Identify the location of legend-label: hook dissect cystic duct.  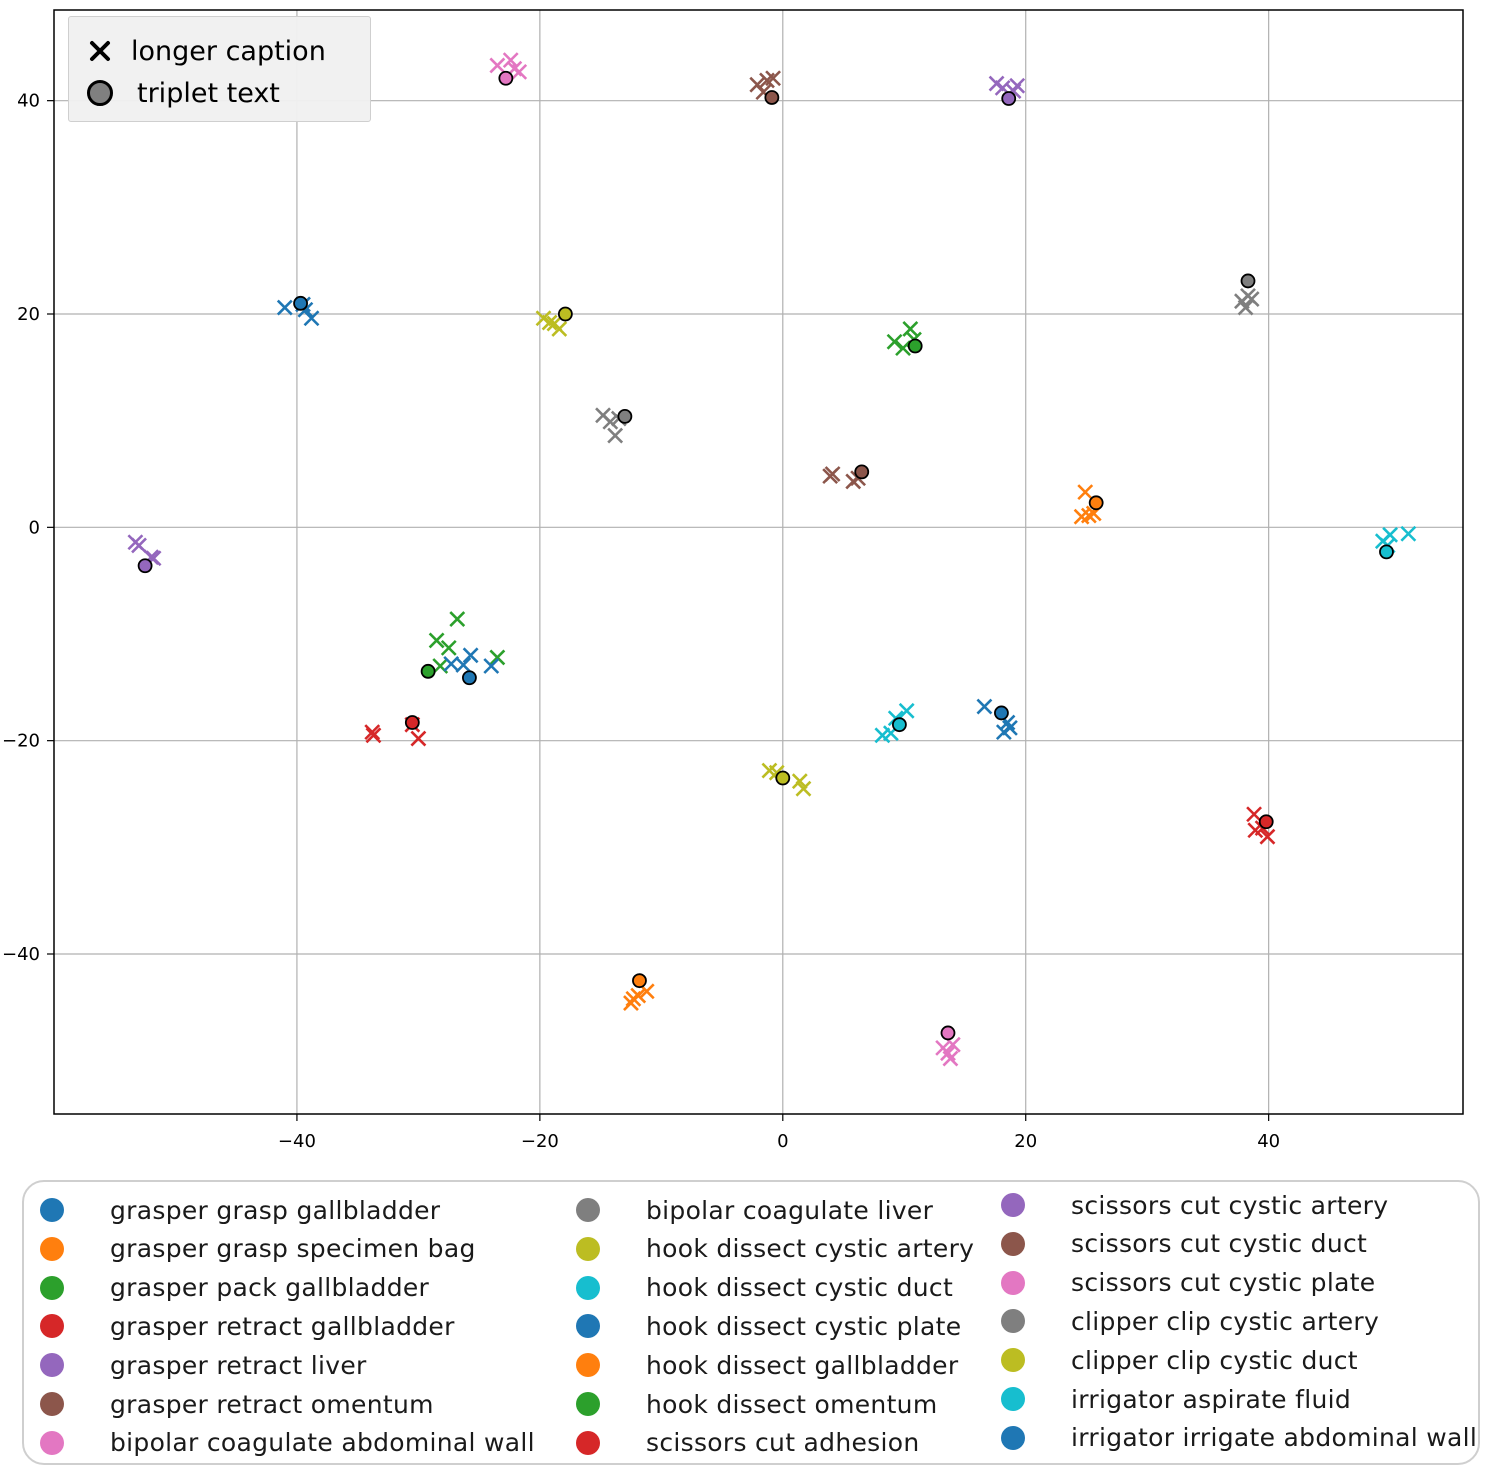
(800, 1288).